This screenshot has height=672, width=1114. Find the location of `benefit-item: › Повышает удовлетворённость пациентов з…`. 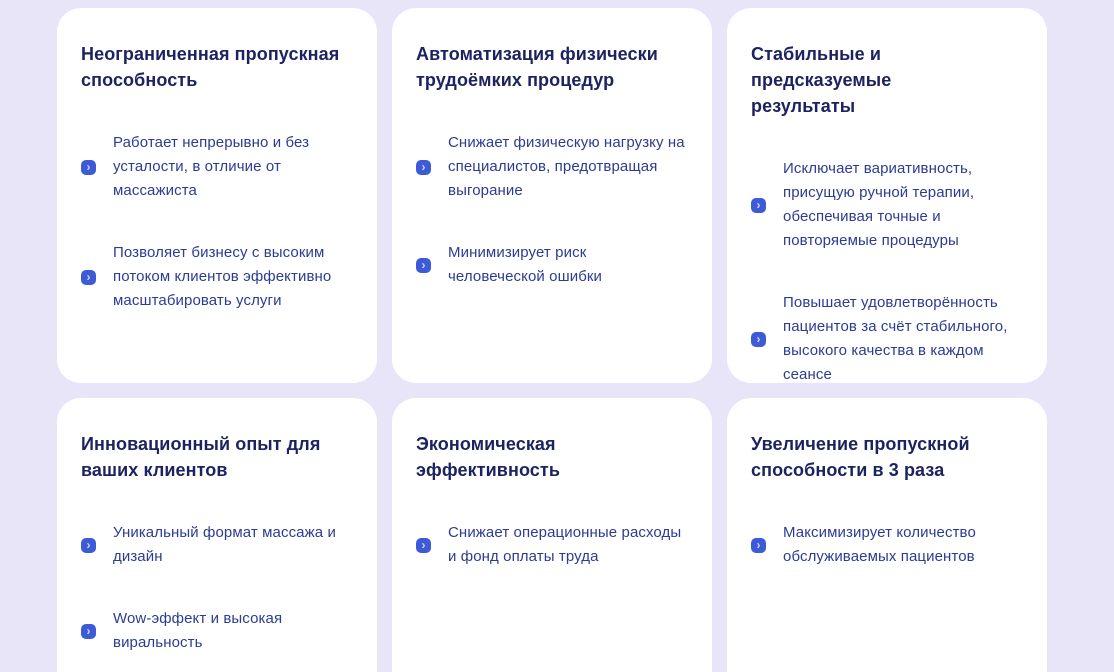

benefit-item: › Повышает удовлетворённость пациентов з… is located at coordinates (887, 339).